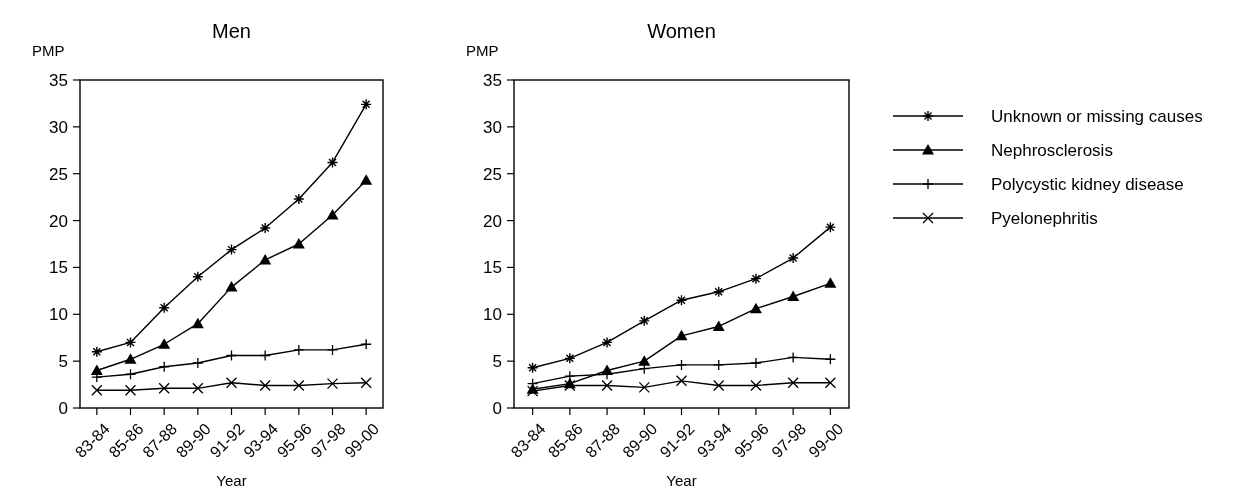 Image resolution: width=1258 pixels, height=502 pixels. Describe the element at coordinates (1087, 184) in the screenshot. I see `legend-label: Polycystic kidney disease` at that location.